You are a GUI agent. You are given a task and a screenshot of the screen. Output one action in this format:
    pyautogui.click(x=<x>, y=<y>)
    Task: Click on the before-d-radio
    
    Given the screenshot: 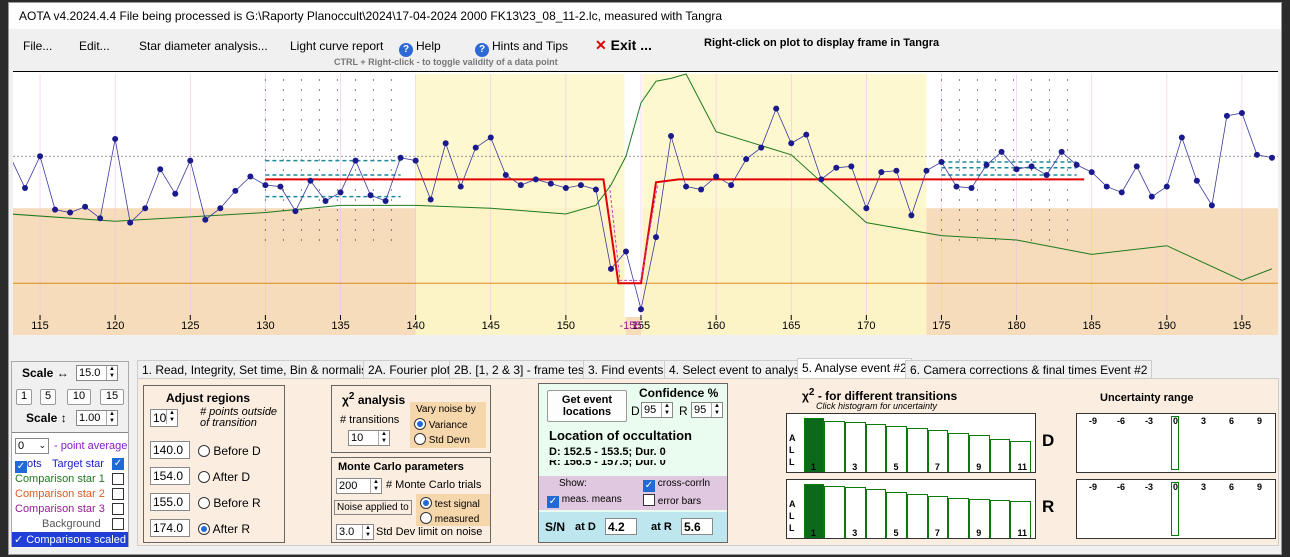 What is the action you would take?
    pyautogui.click(x=204, y=451)
    